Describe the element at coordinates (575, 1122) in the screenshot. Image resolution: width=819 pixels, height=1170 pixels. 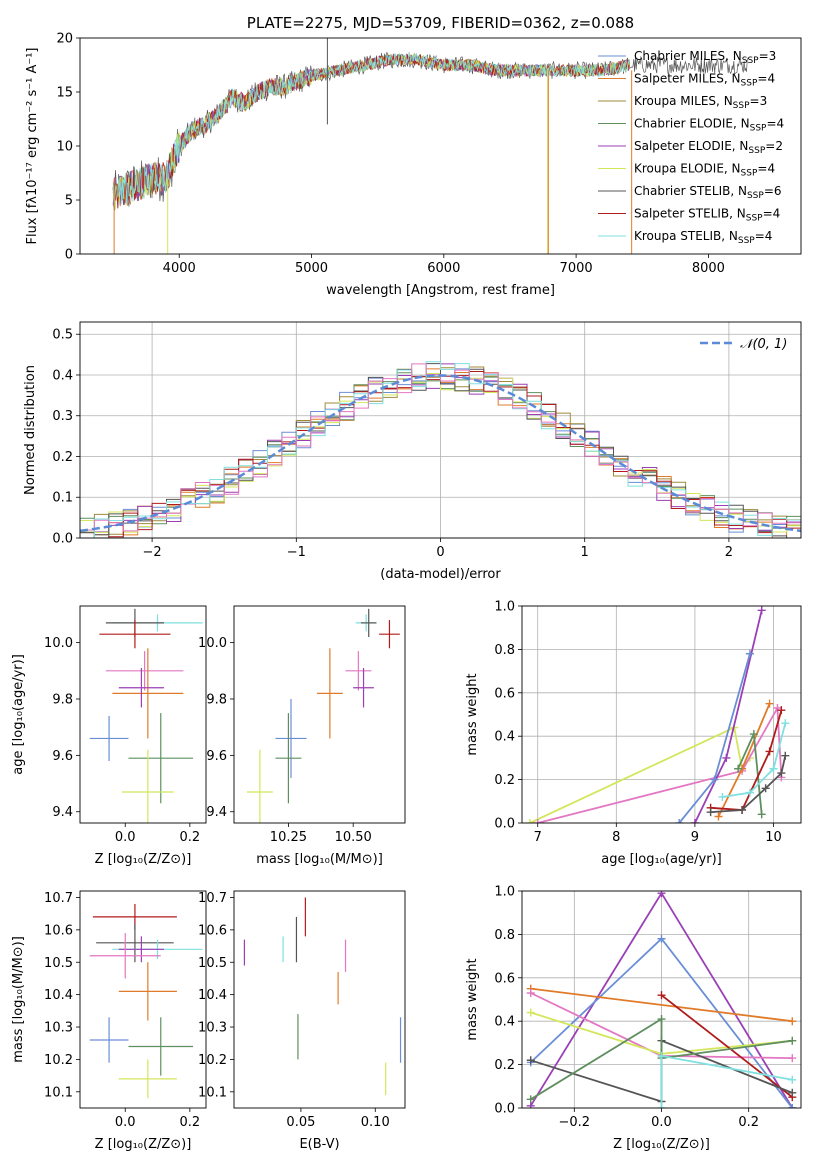
I see `x-tick-label: −0.2` at that location.